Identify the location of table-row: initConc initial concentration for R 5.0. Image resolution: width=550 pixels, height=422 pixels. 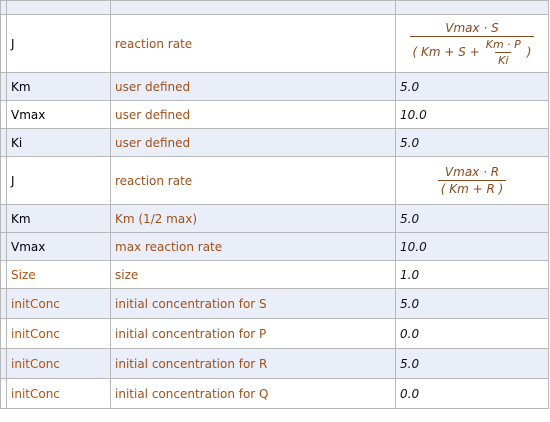
(274, 363).